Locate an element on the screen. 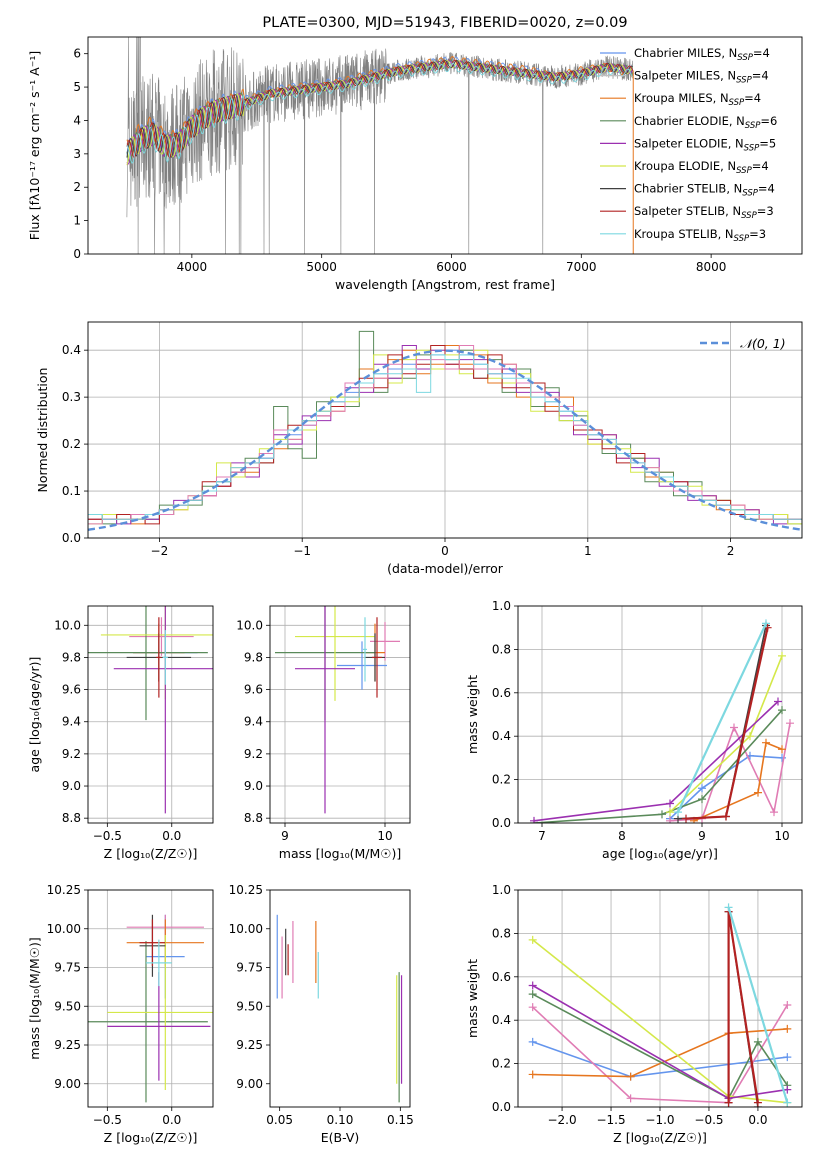 The height and width of the screenshot is (1170, 819). x-tick-label: 7 is located at coordinates (542, 836).